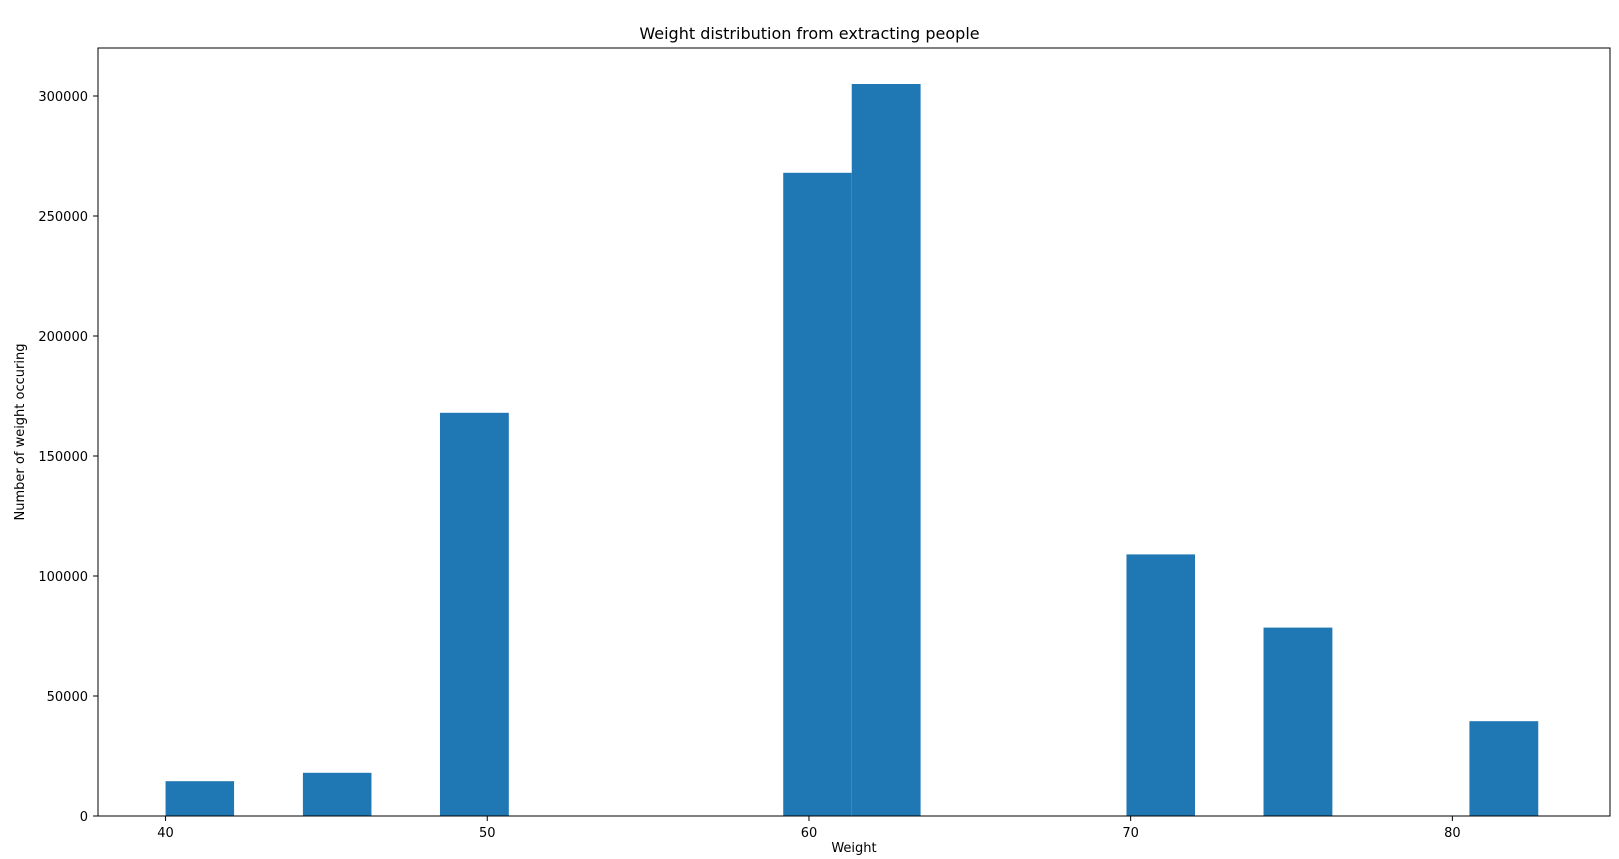  Describe the element at coordinates (20, 432) in the screenshot. I see `y-axis-label: Number of weight occuring` at that location.